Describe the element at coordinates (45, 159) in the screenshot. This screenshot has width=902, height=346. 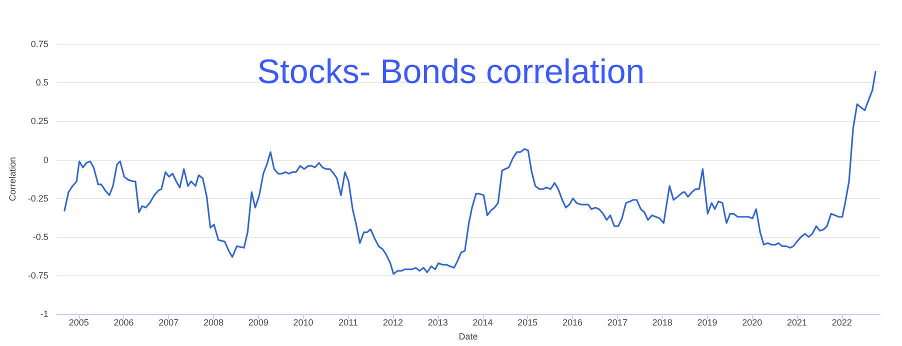
I see `y-tick-label: 0` at that location.